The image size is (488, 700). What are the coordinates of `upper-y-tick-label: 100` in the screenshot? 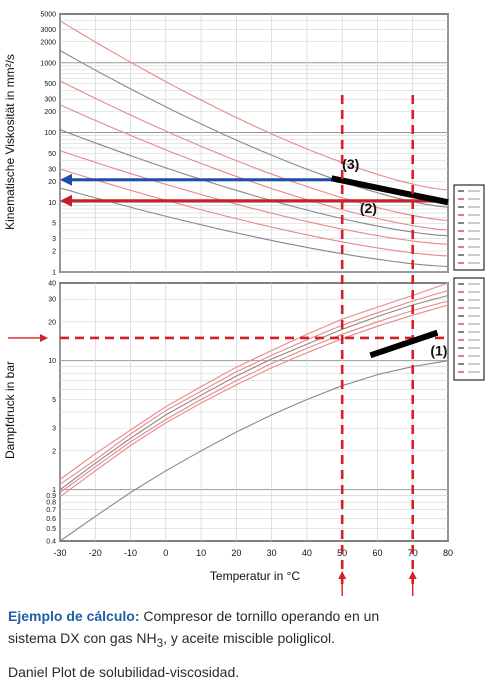 It's located at (50, 133).